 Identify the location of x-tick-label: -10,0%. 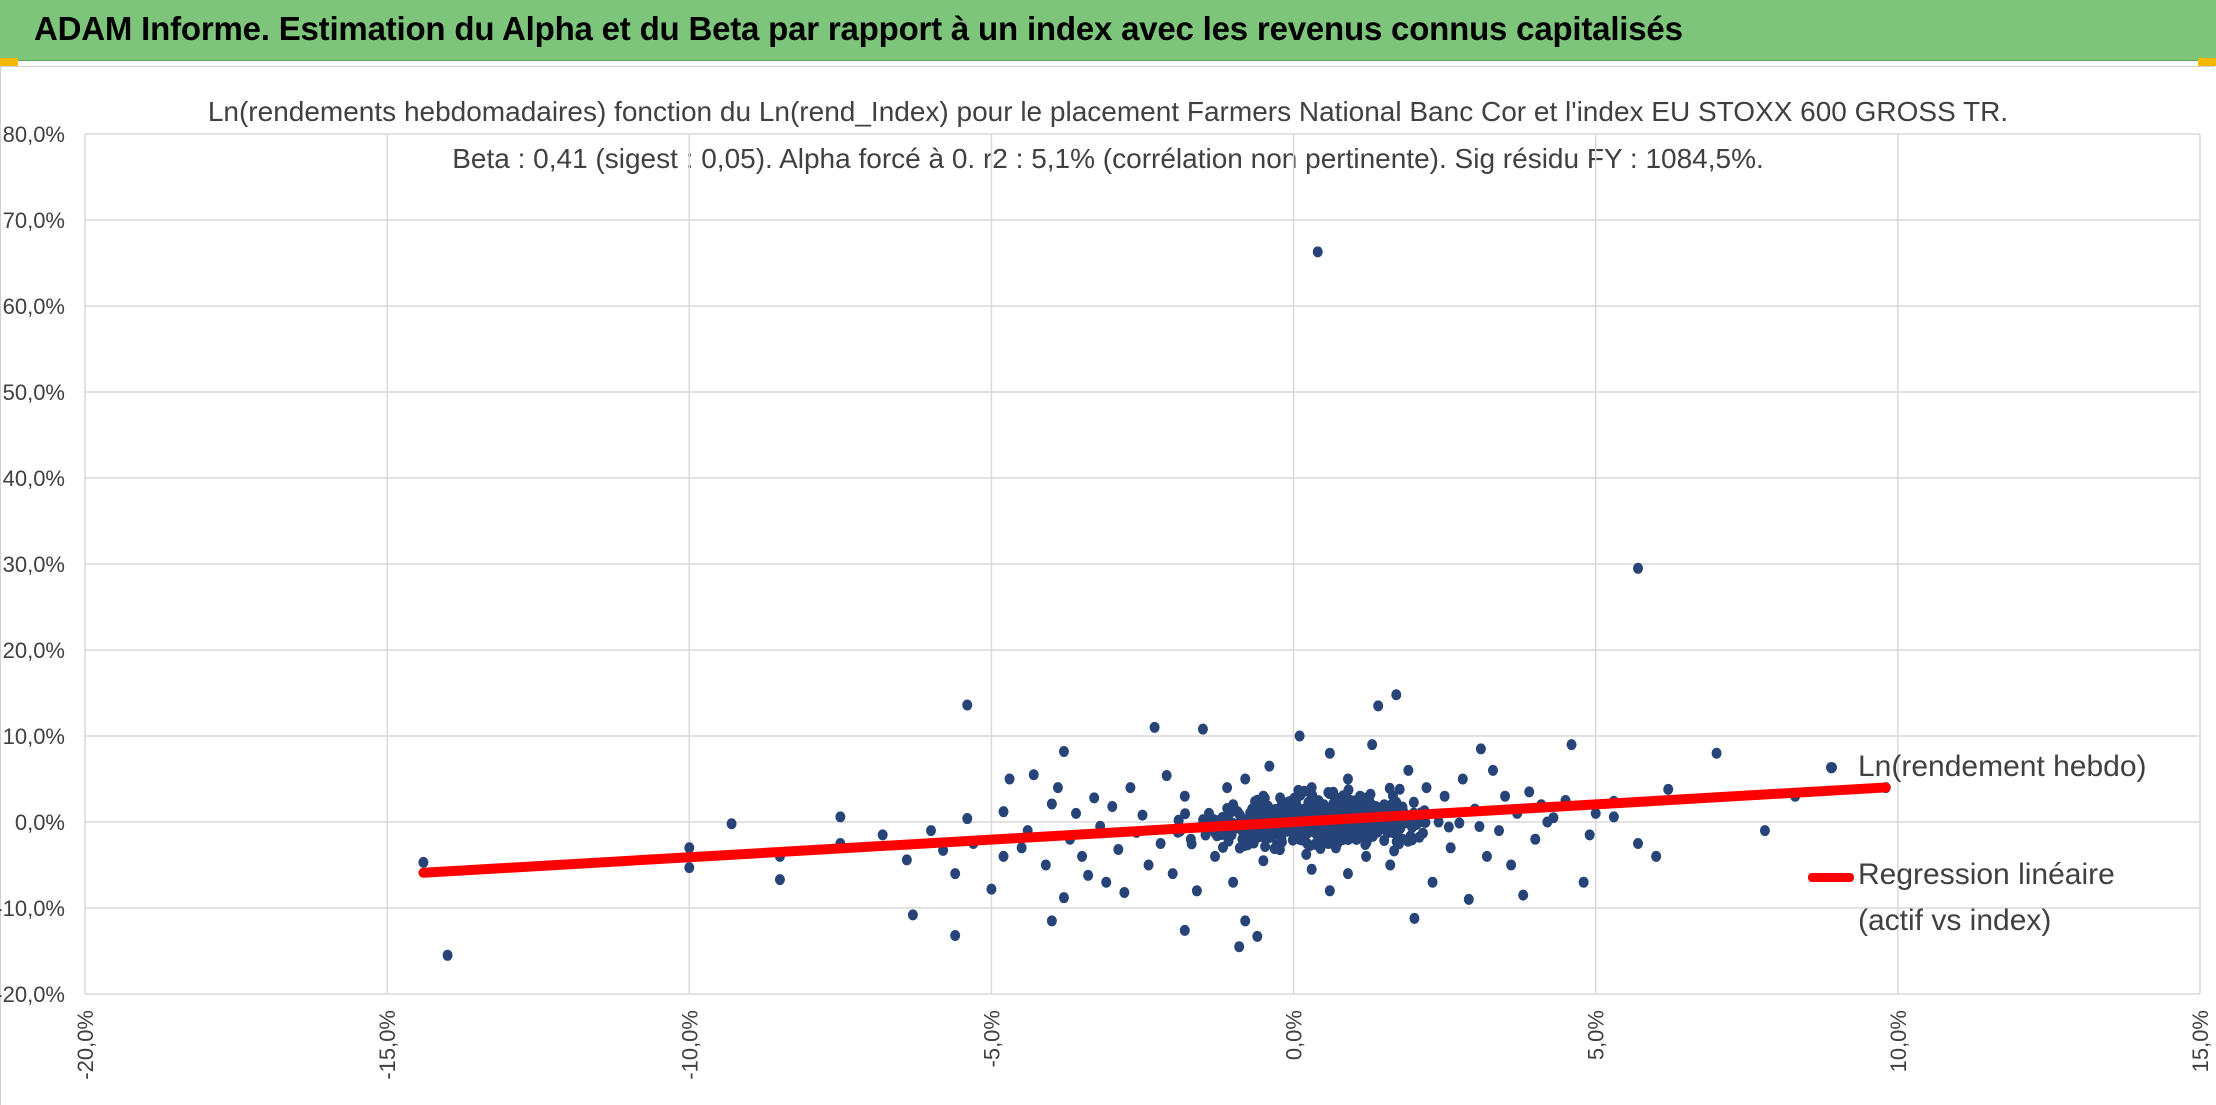
(689, 1045).